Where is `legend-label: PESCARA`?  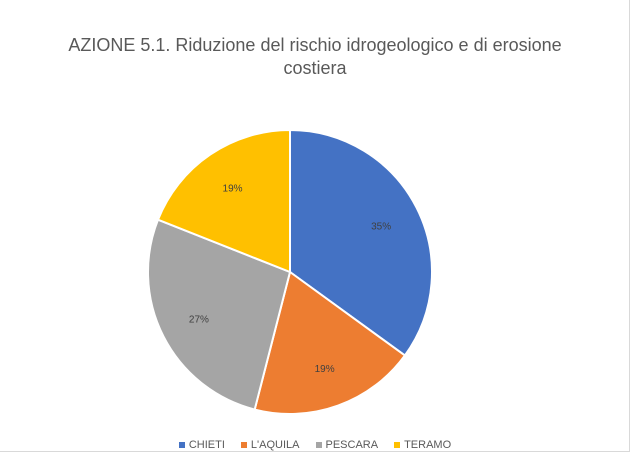 legend-label: PESCARA is located at coordinates (352, 445).